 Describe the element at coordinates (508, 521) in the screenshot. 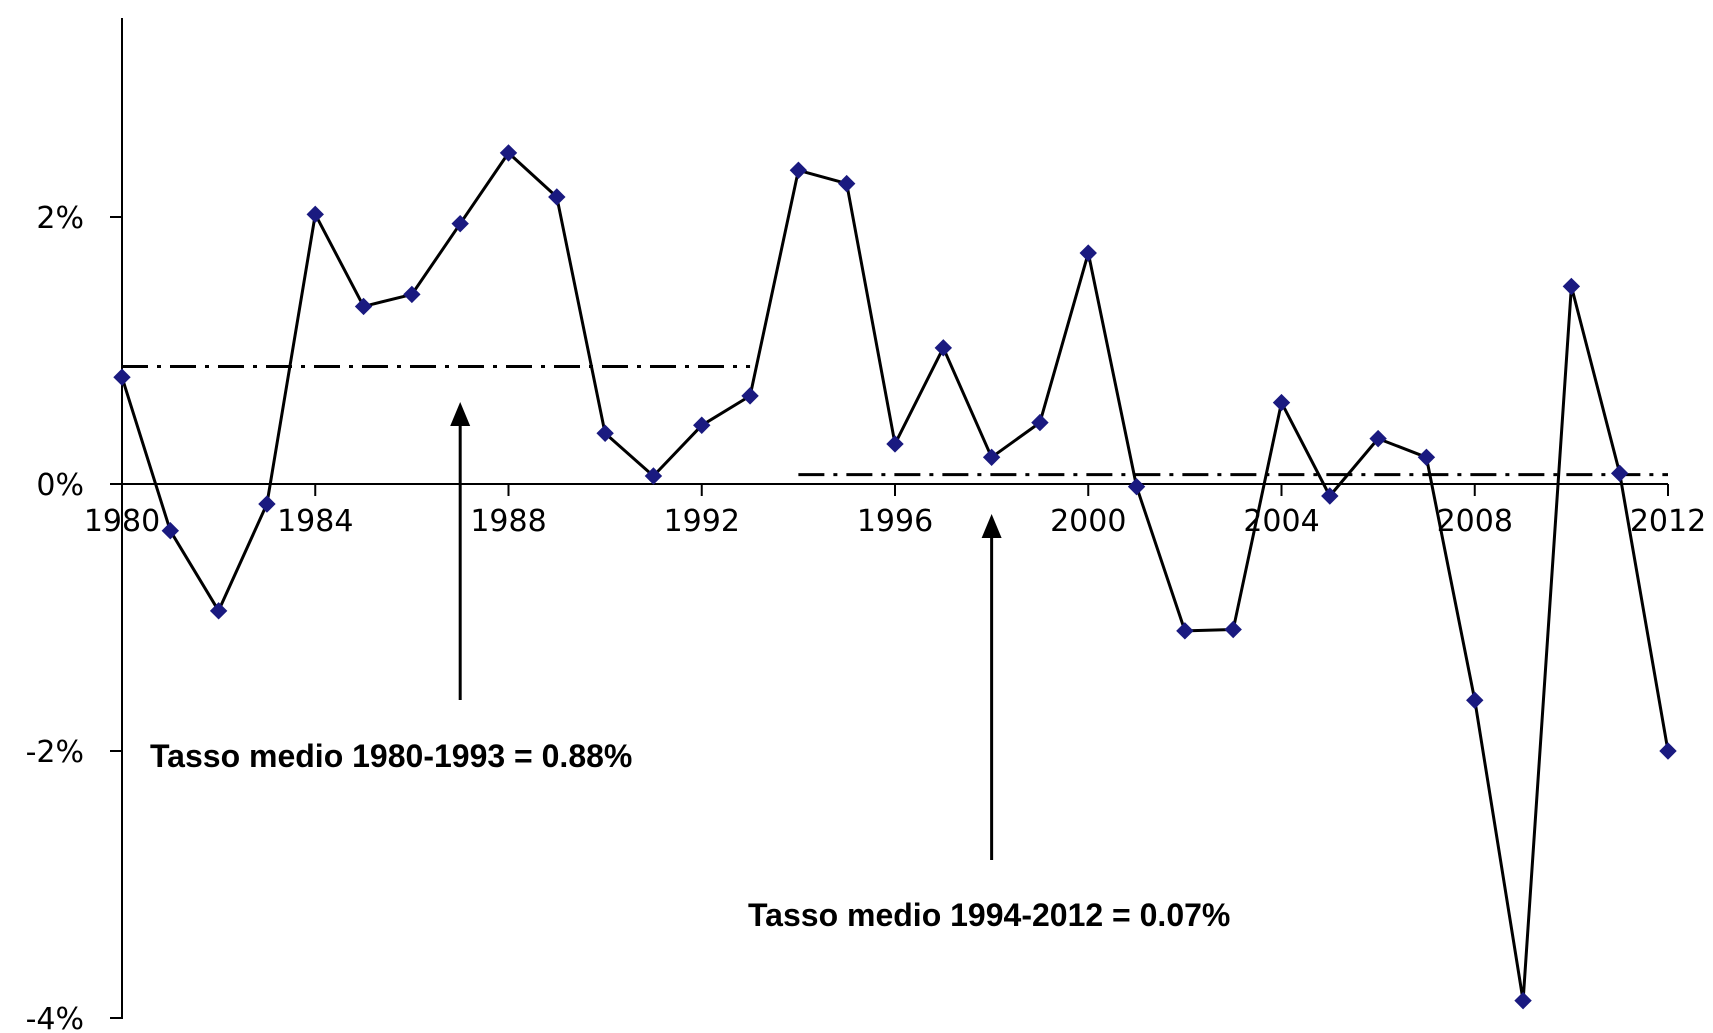

I see `x-tick-label: 1988` at that location.